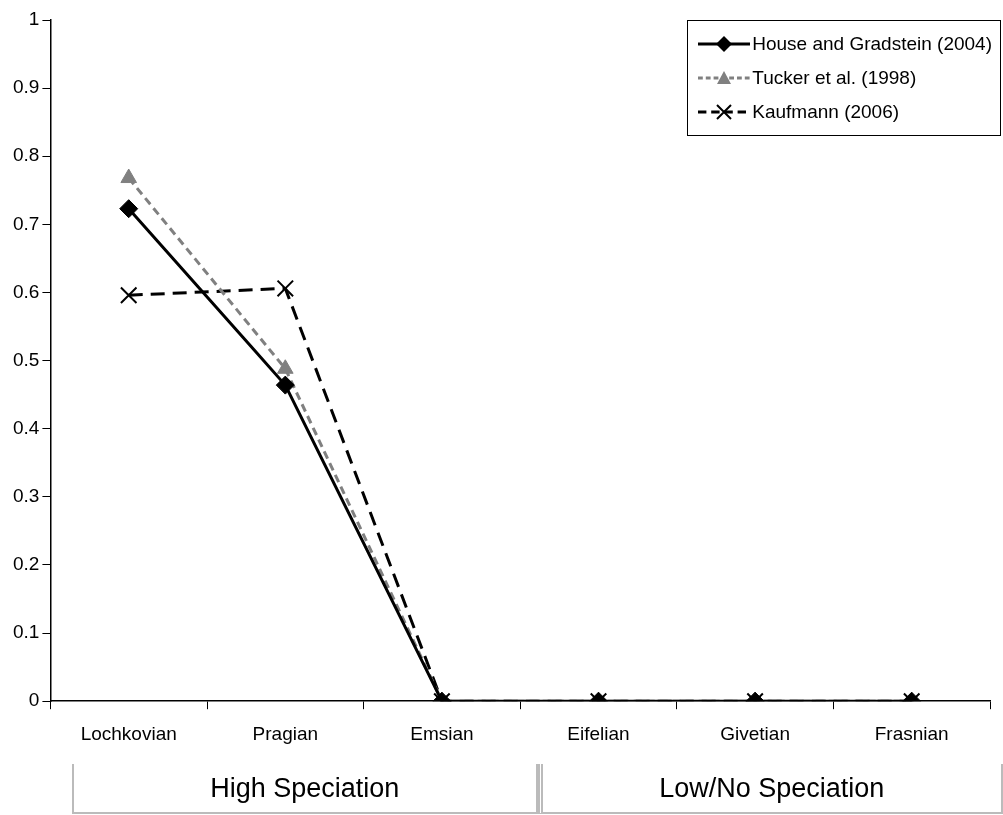 The width and height of the screenshot is (1003, 815). Describe the element at coordinates (26, 87) in the screenshot. I see `y-tick-label: 0.9` at that location.